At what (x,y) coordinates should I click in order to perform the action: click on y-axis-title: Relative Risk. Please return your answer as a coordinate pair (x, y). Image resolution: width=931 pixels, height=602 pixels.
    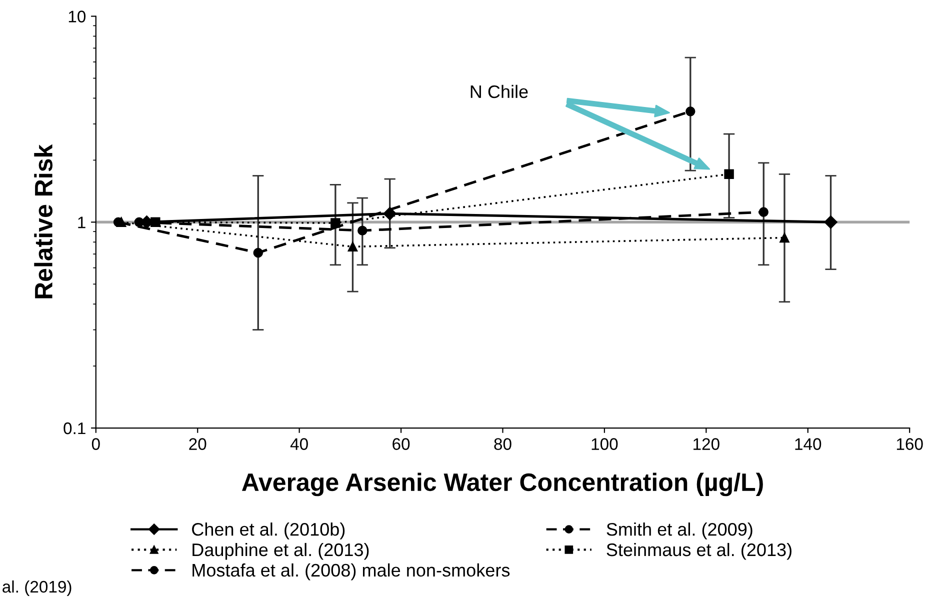
    Looking at the image, I should click on (43, 221).